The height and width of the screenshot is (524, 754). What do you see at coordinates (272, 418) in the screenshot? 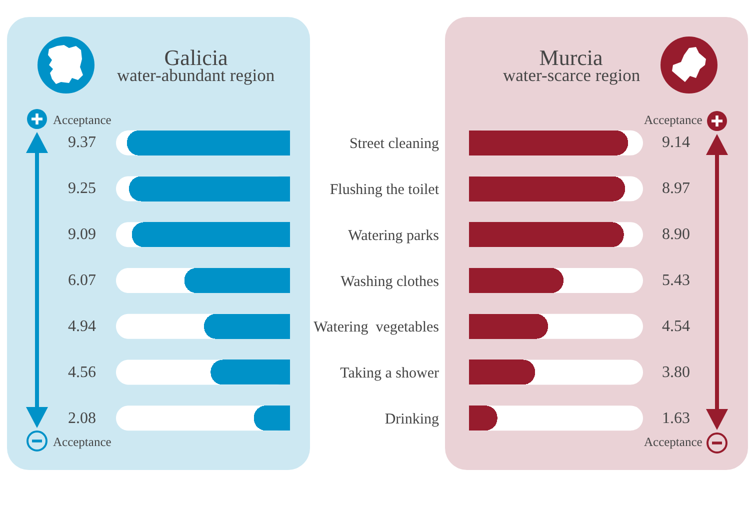
I see `bar` at bounding box center [272, 418].